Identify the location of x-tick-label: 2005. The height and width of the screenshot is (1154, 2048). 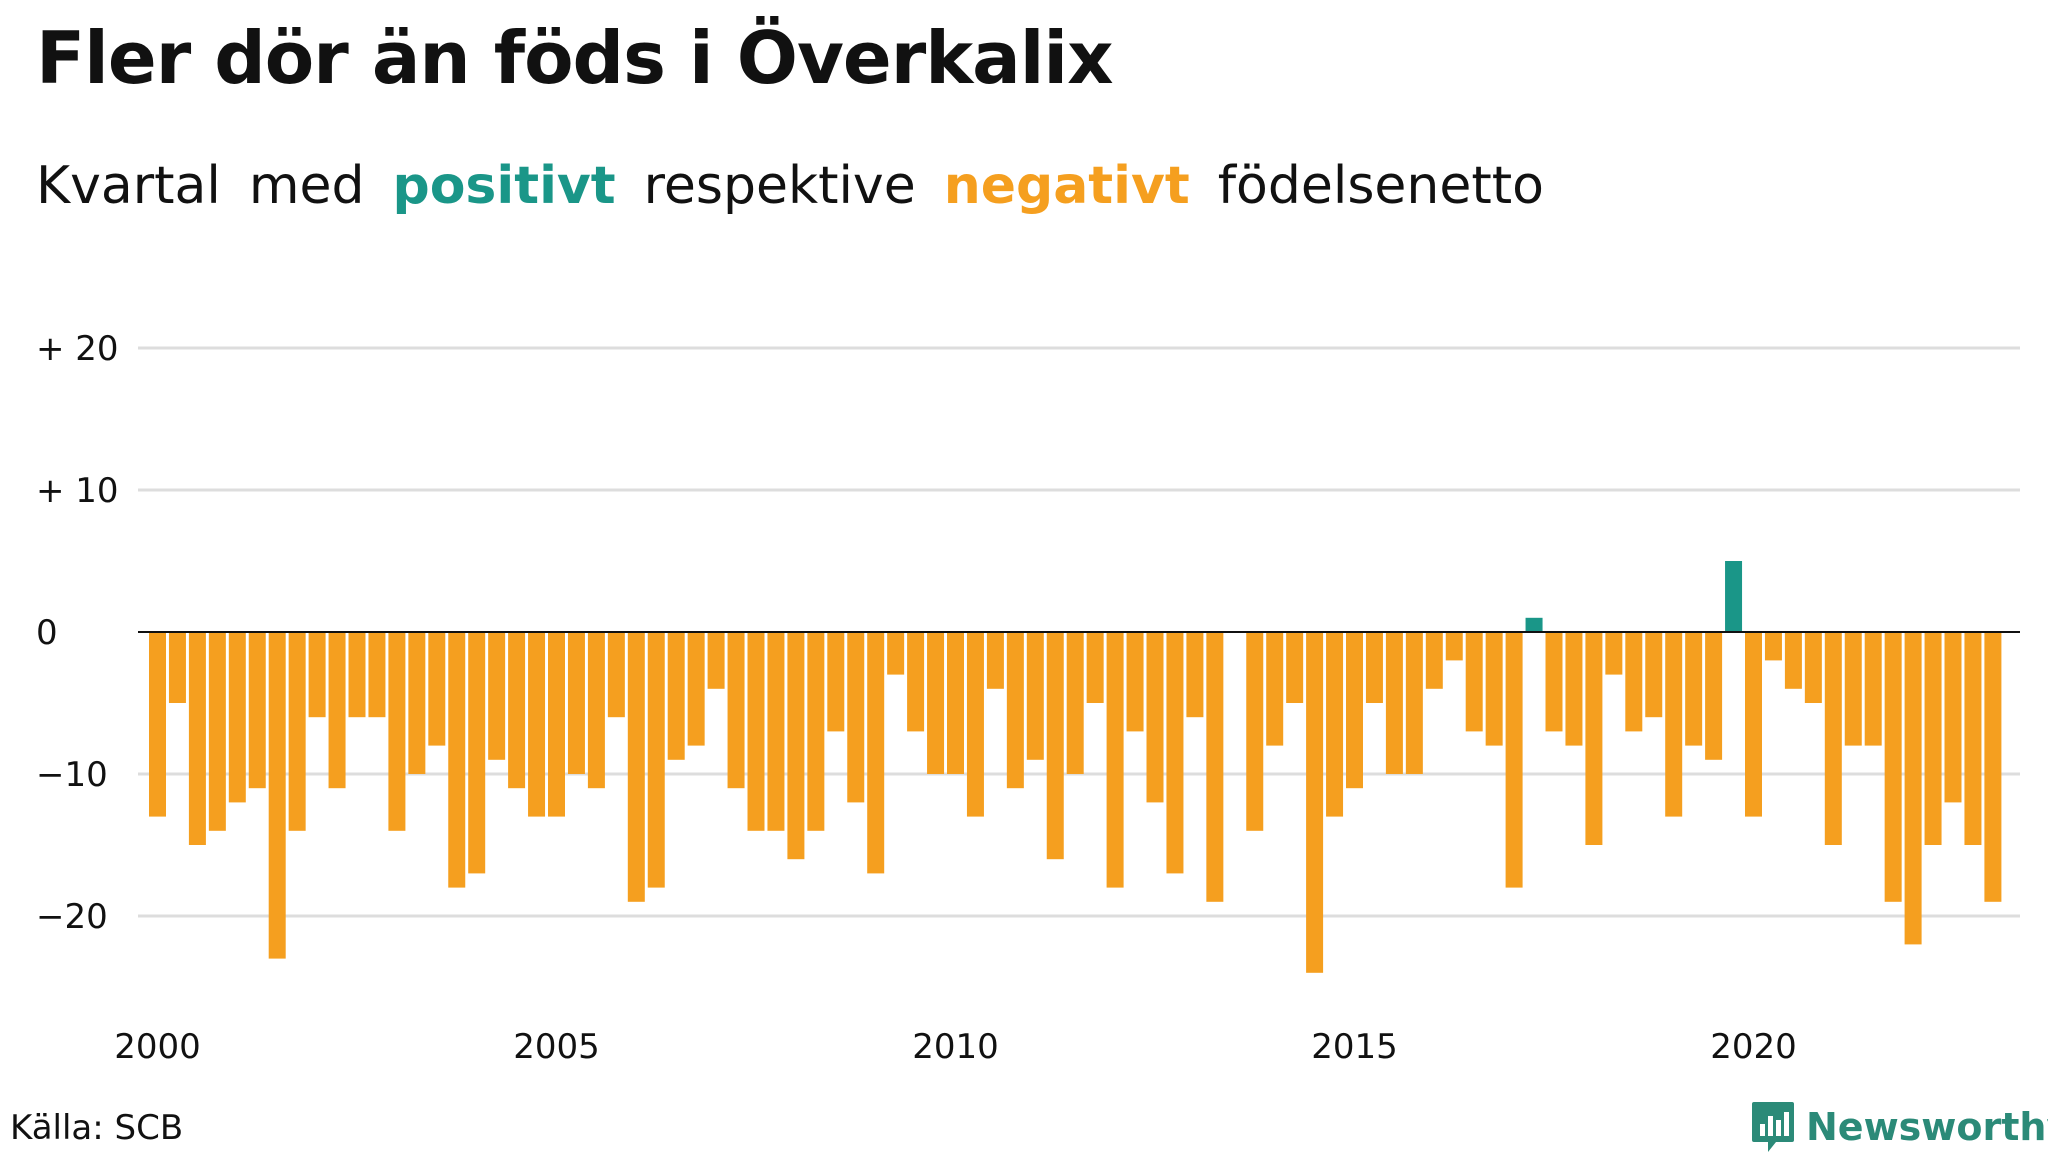
(556, 1047).